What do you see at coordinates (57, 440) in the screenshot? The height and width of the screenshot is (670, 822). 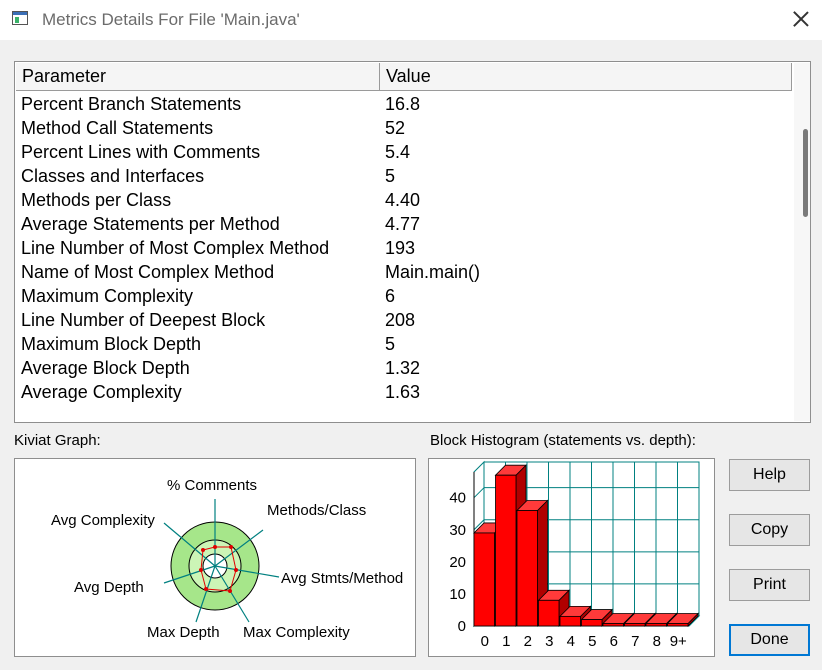 I see `kiviat-graph-label: Kiviat Graph:` at bounding box center [57, 440].